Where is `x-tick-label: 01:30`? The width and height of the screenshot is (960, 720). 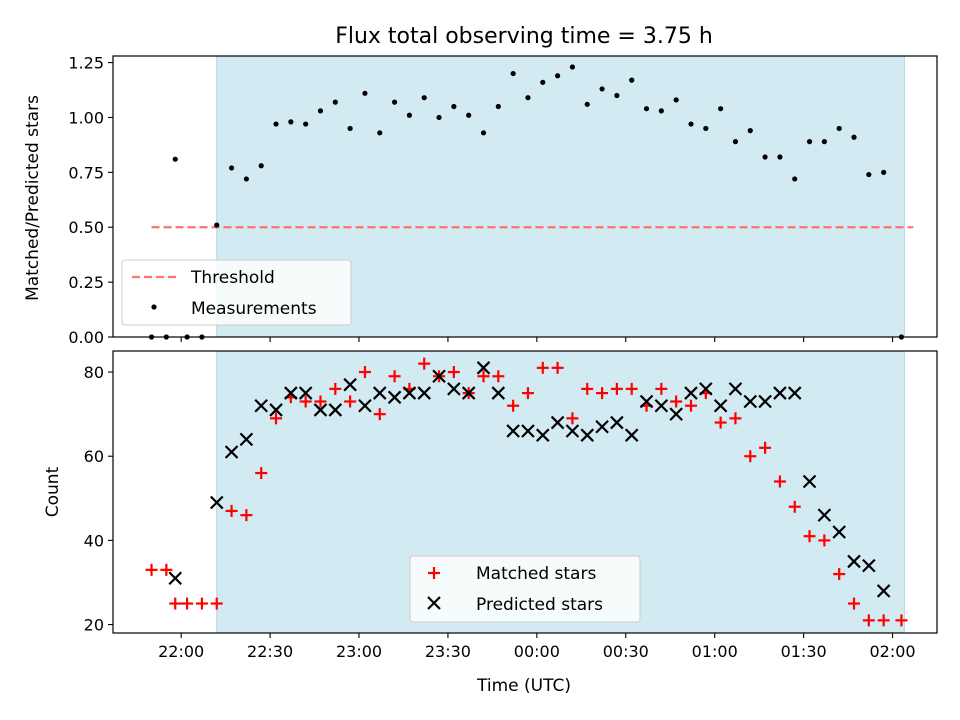 x-tick-label: 01:30 is located at coordinates (804, 651).